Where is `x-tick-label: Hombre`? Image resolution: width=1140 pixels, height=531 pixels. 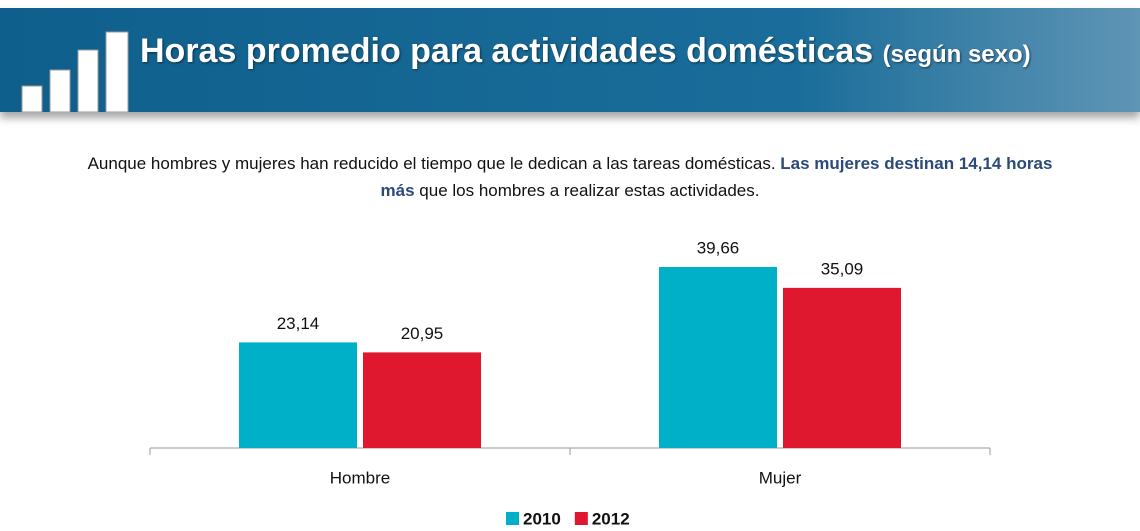
x-tick-label: Hombre is located at coordinates (360, 477).